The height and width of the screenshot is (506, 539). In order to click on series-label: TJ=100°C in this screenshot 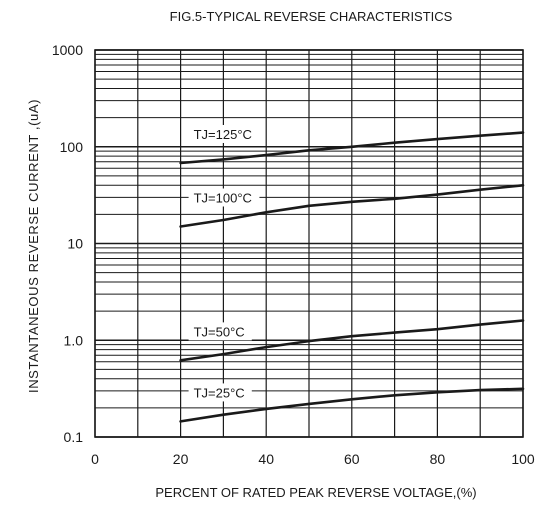, I will do `click(223, 197)`.